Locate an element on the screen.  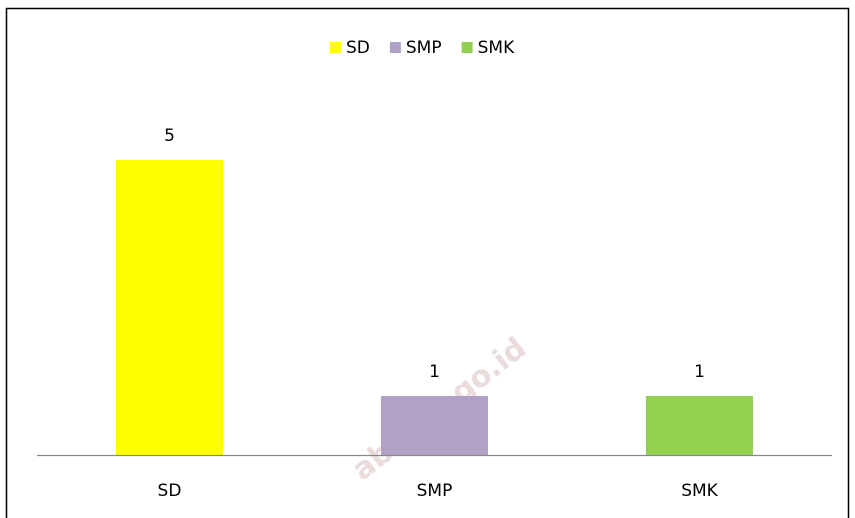
legend-label: SMP is located at coordinates (424, 48).